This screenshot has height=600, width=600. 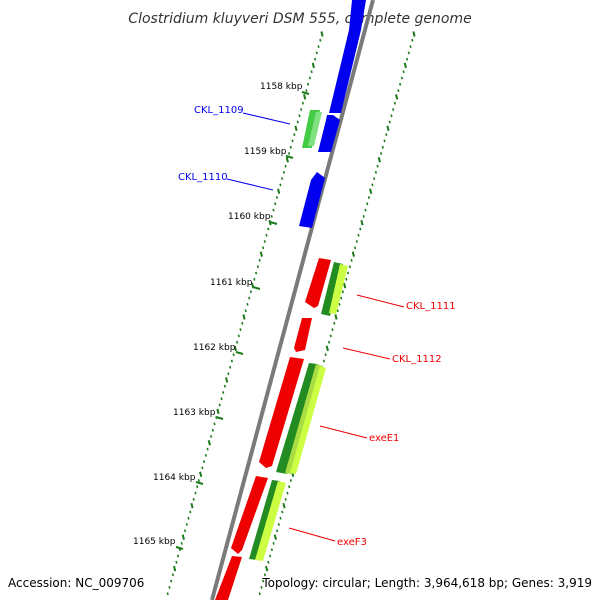 What do you see at coordinates (249, 217) in the screenshot?
I see `kbp-label: 1160 kbp` at bounding box center [249, 217].